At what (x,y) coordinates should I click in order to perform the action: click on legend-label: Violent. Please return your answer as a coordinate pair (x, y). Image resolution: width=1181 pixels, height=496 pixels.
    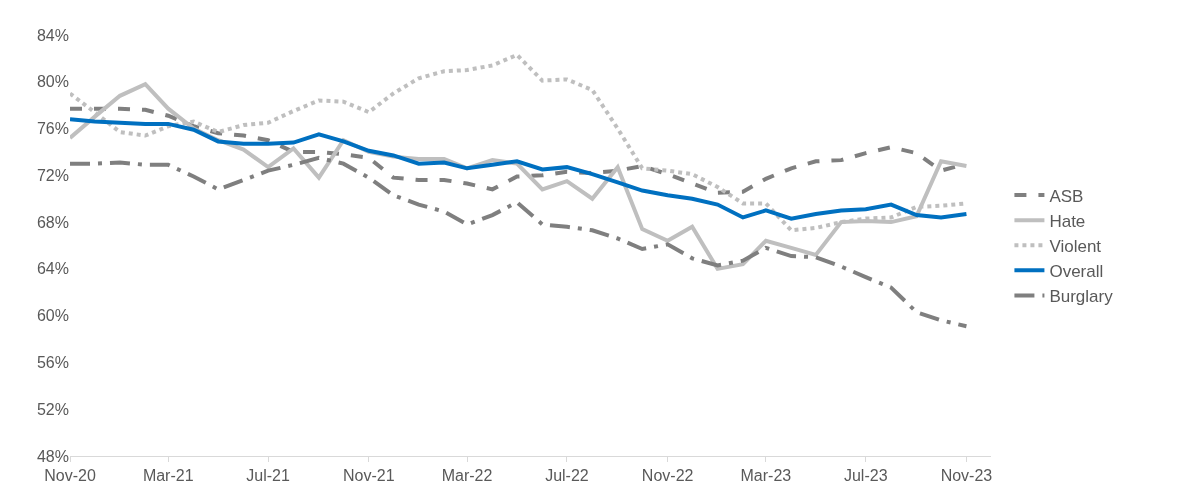
    Looking at the image, I should click on (1075, 246).